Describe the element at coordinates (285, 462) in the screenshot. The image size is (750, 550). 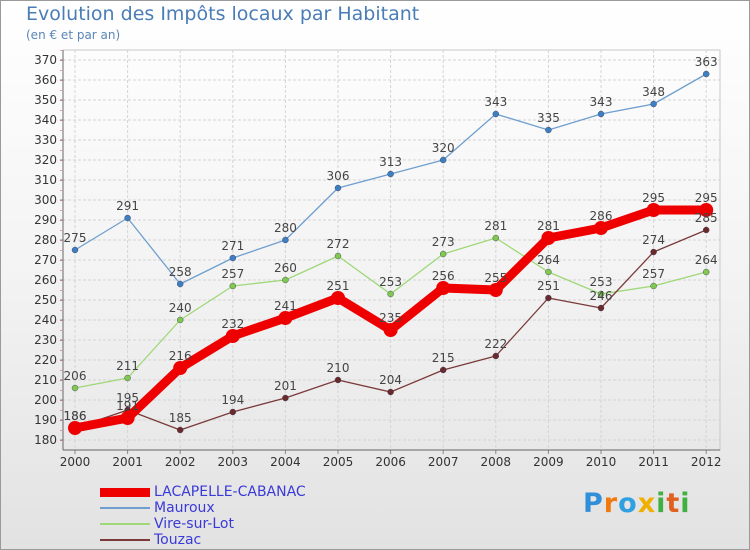
I see `x-tick-label: 2004` at that location.